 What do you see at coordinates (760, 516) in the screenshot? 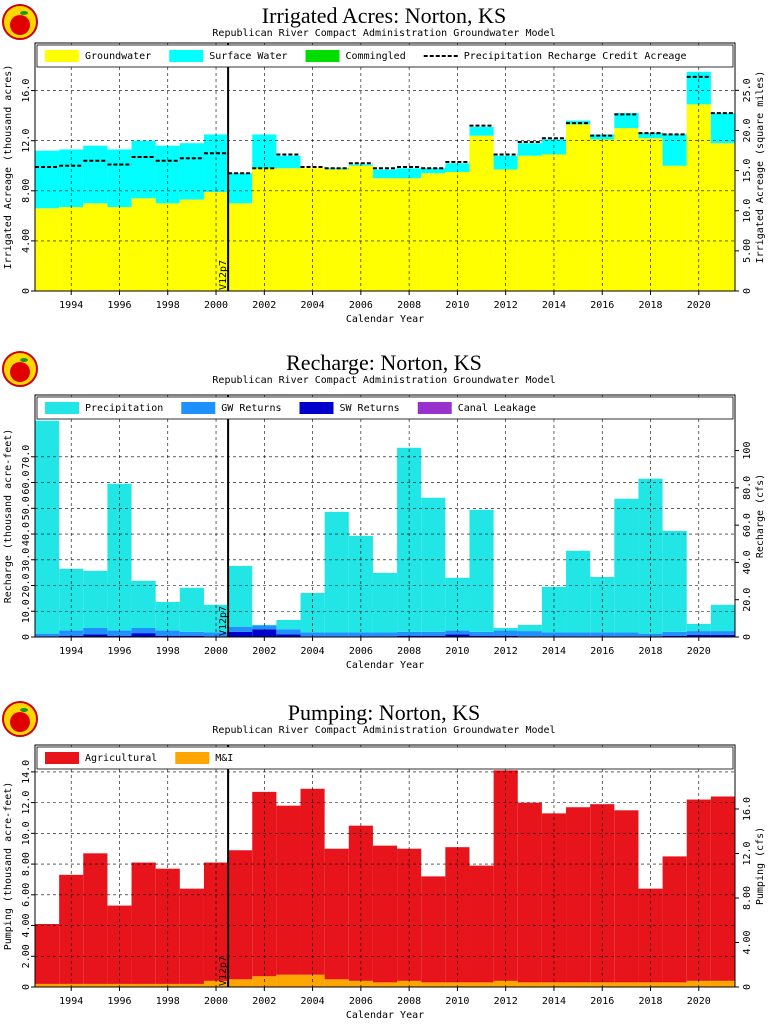
I see `y2-axis-label: Recharge (cfs)` at bounding box center [760, 516].